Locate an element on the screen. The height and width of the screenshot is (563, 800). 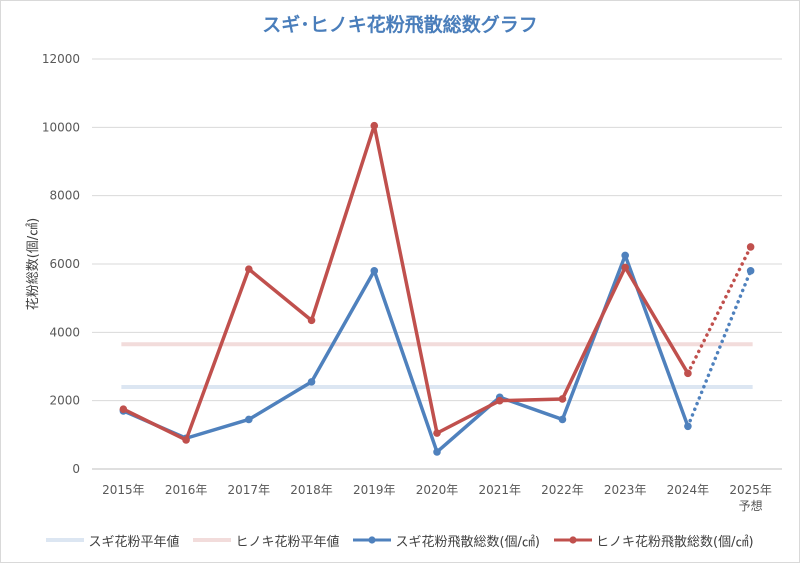
legend-item-sugi-total: スギ花粉飛散総数(個/㎠) is located at coordinates (446, 540).